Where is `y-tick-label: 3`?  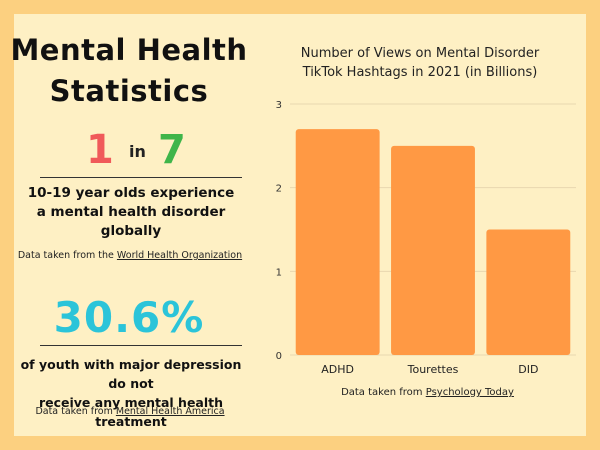 y-tick-label: 3 is located at coordinates (279, 105).